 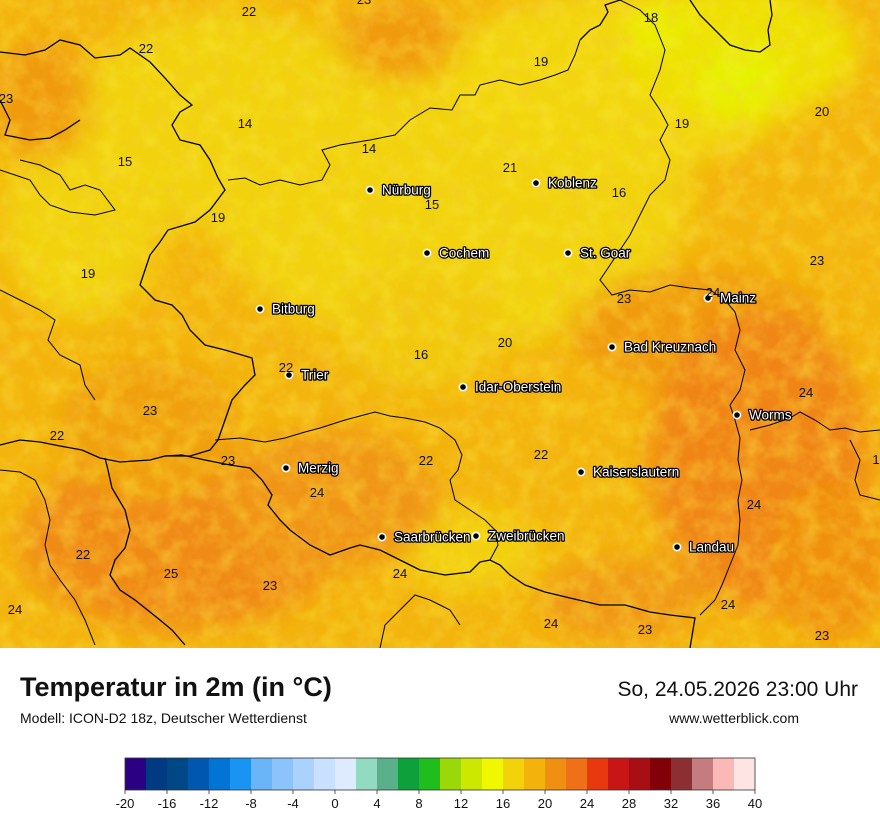 I want to click on city-marker: Kaiserslautern, so click(x=628, y=472).